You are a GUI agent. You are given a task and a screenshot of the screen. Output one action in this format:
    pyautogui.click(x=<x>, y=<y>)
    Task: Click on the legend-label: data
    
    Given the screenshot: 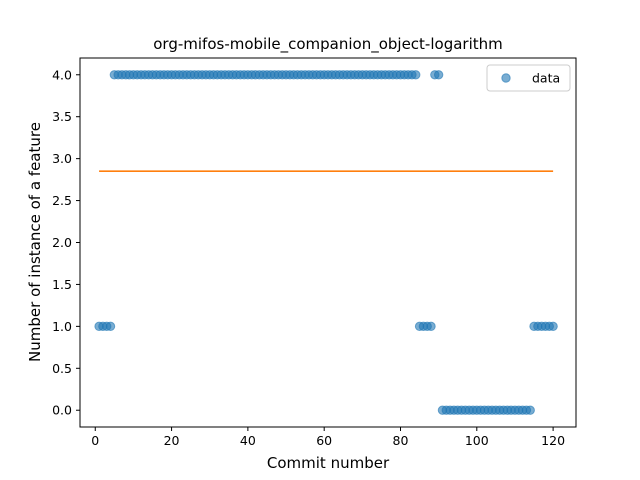 What is the action you would take?
    pyautogui.click(x=546, y=78)
    